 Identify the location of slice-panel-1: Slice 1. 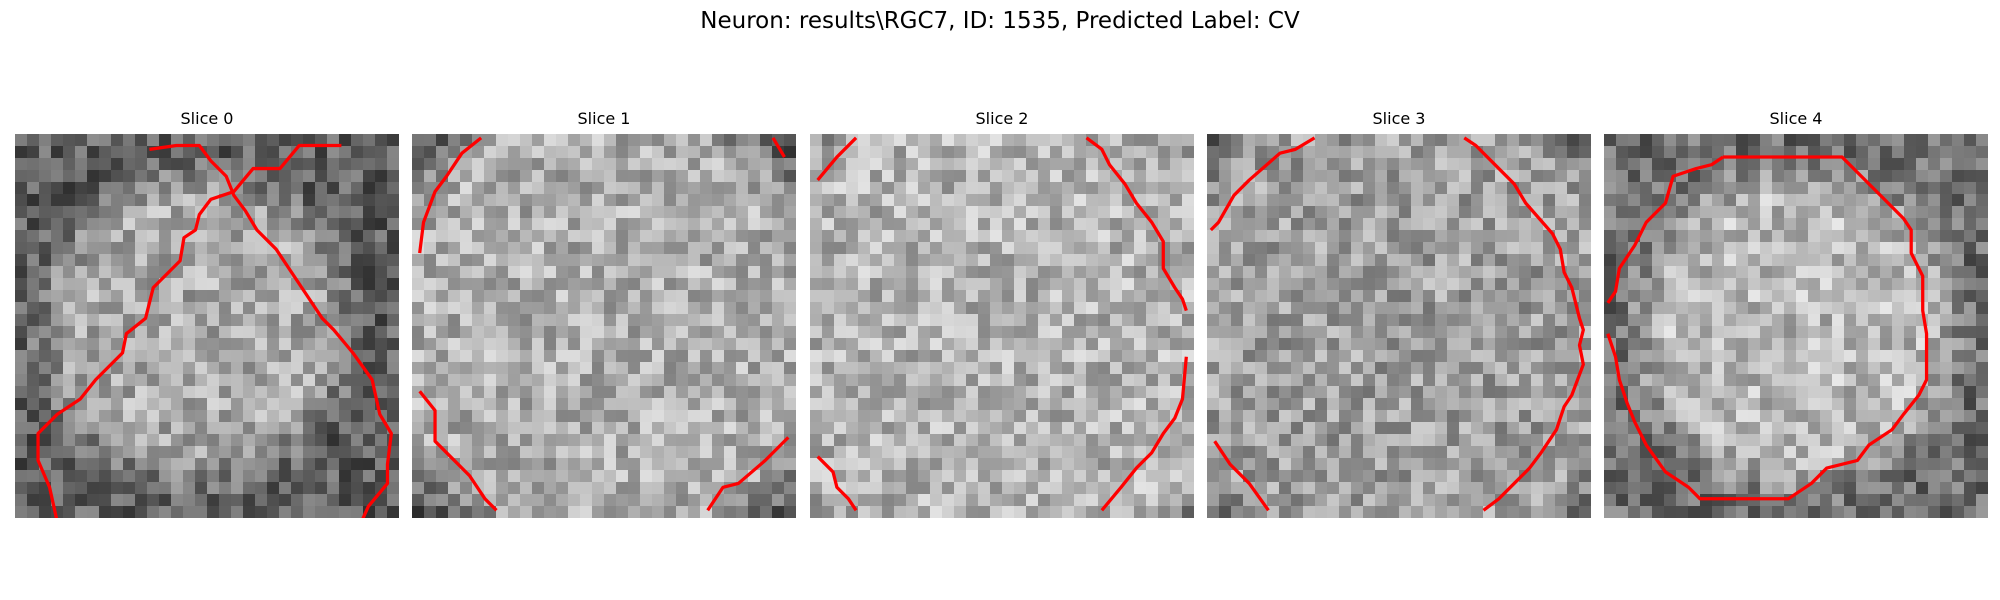
(604, 313).